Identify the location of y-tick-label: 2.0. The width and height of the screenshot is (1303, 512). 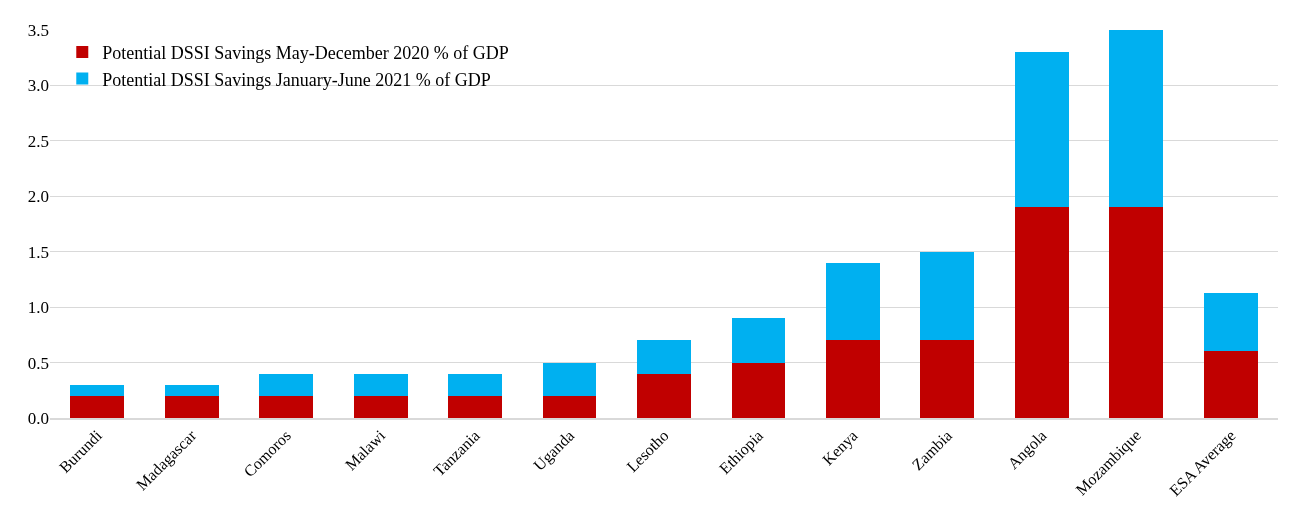
(38, 197).